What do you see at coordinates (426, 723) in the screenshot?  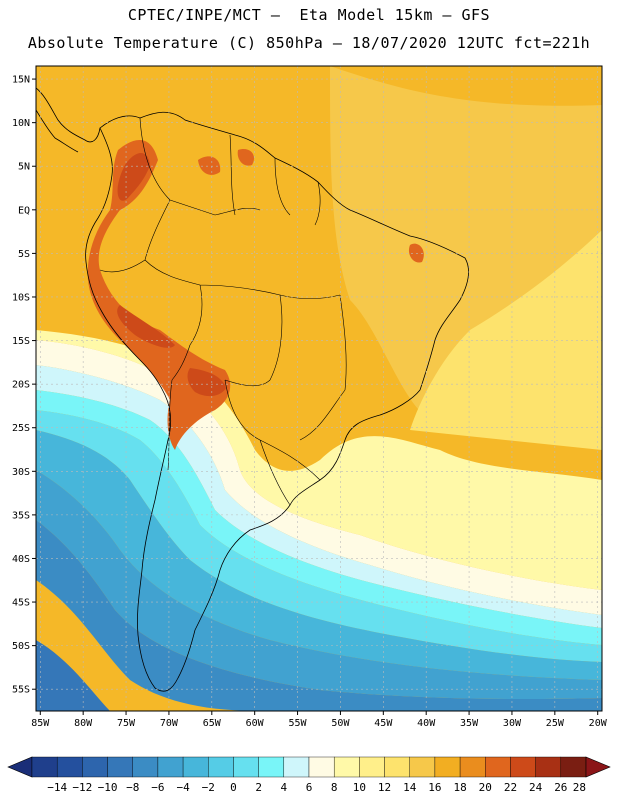 I see `lon-label: 40W` at bounding box center [426, 723].